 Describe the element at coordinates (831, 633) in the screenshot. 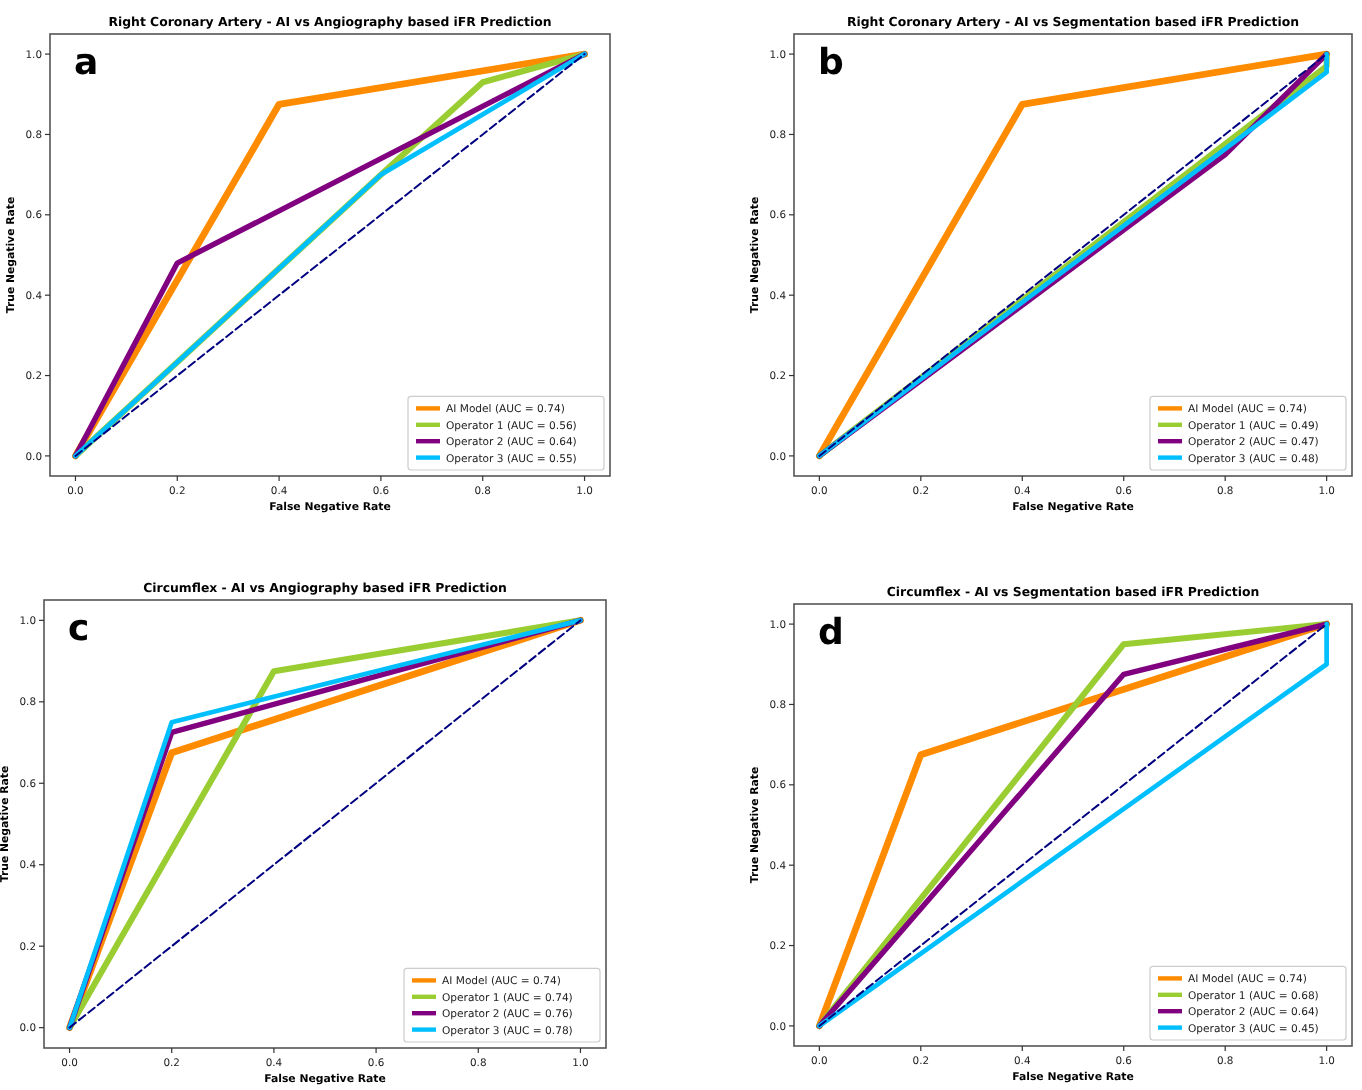

I see `annotation: d` at that location.